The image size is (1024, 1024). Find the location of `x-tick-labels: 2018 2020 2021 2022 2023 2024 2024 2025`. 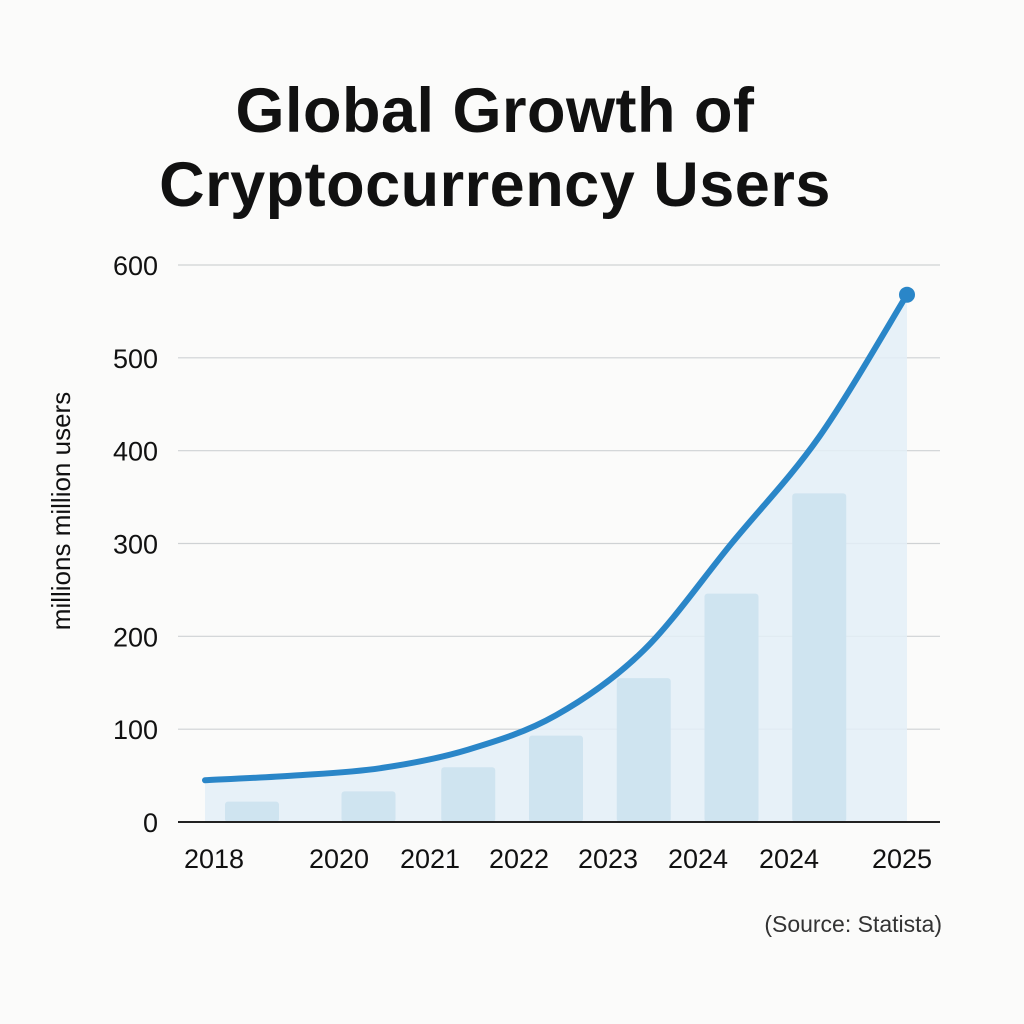

x-tick-labels: 2018 2020 2021 2022 2023 2024 2024 2025 is located at coordinates (558, 859).